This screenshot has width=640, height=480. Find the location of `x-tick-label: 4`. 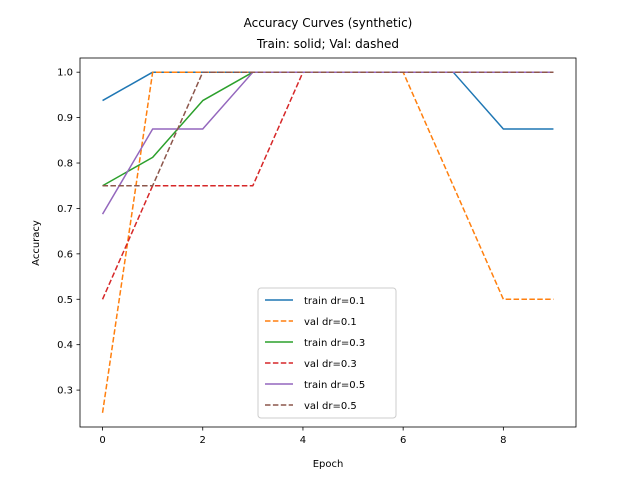

x-tick-label: 4 is located at coordinates (303, 440).